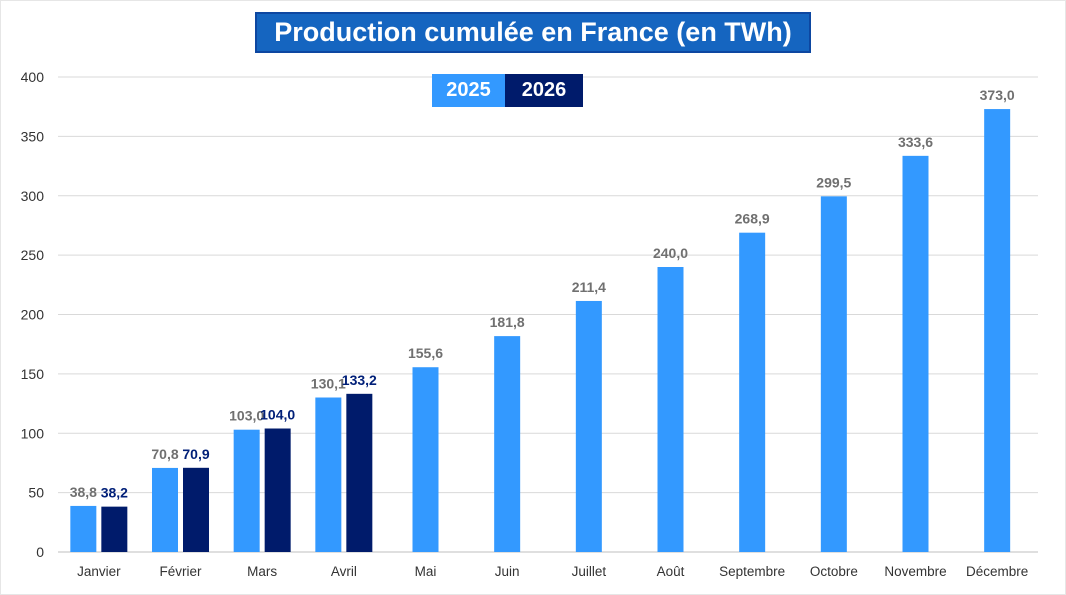 Image resolution: width=1066 pixels, height=595 pixels. Describe the element at coordinates (426, 571) in the screenshot. I see `x-category-label: Mai` at that location.